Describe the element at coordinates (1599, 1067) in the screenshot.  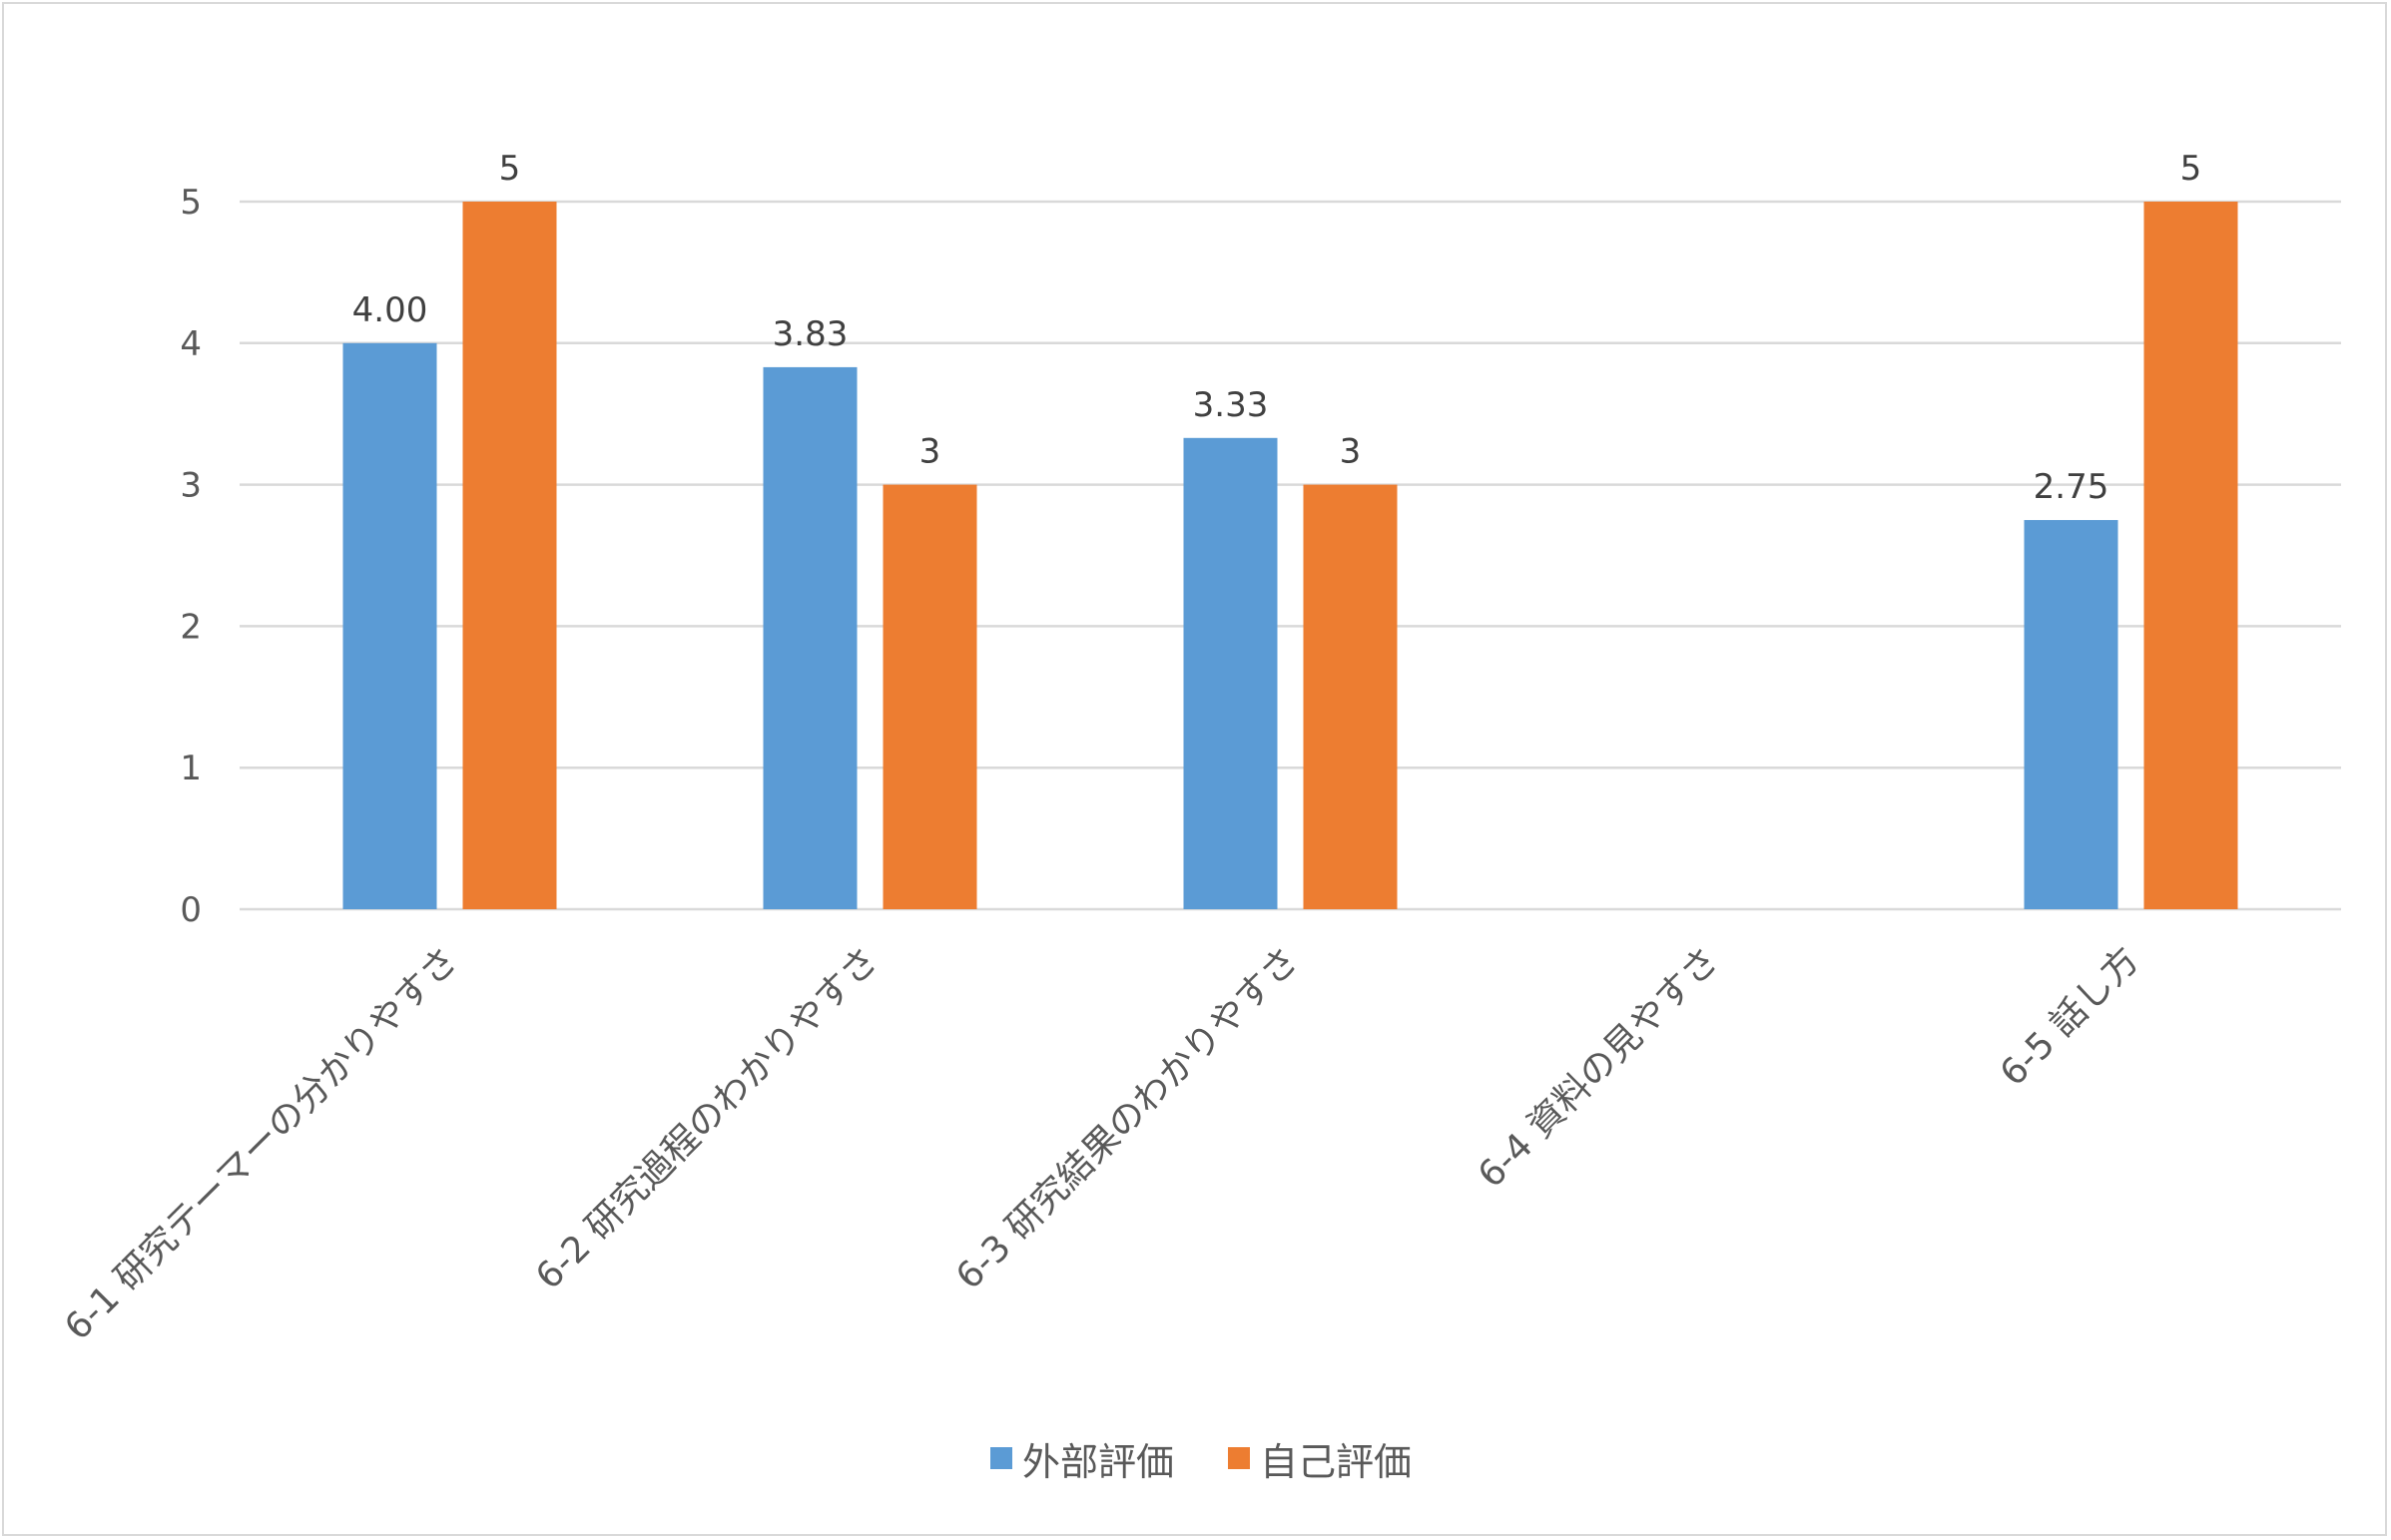
I see `x-category-label: 6-4 資料の見やすさ` at that location.